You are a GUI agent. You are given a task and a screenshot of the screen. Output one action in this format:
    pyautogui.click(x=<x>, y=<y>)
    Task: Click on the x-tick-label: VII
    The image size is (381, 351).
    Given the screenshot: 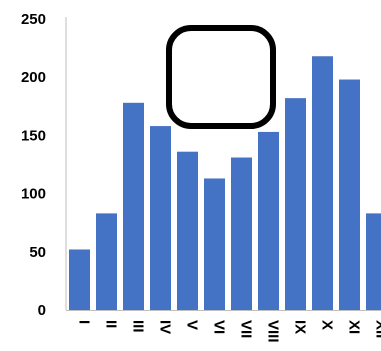 What is the action you would take?
    pyautogui.click(x=246, y=329)
    